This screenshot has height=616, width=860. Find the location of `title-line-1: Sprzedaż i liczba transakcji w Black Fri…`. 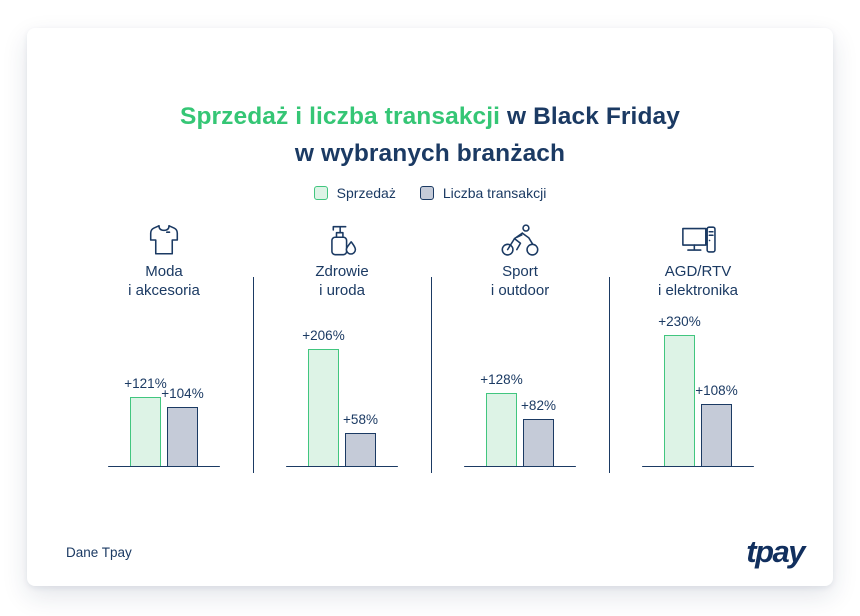

title-line-1: Sprzedaż i liczba transakcji w Black Fri… is located at coordinates (430, 116).